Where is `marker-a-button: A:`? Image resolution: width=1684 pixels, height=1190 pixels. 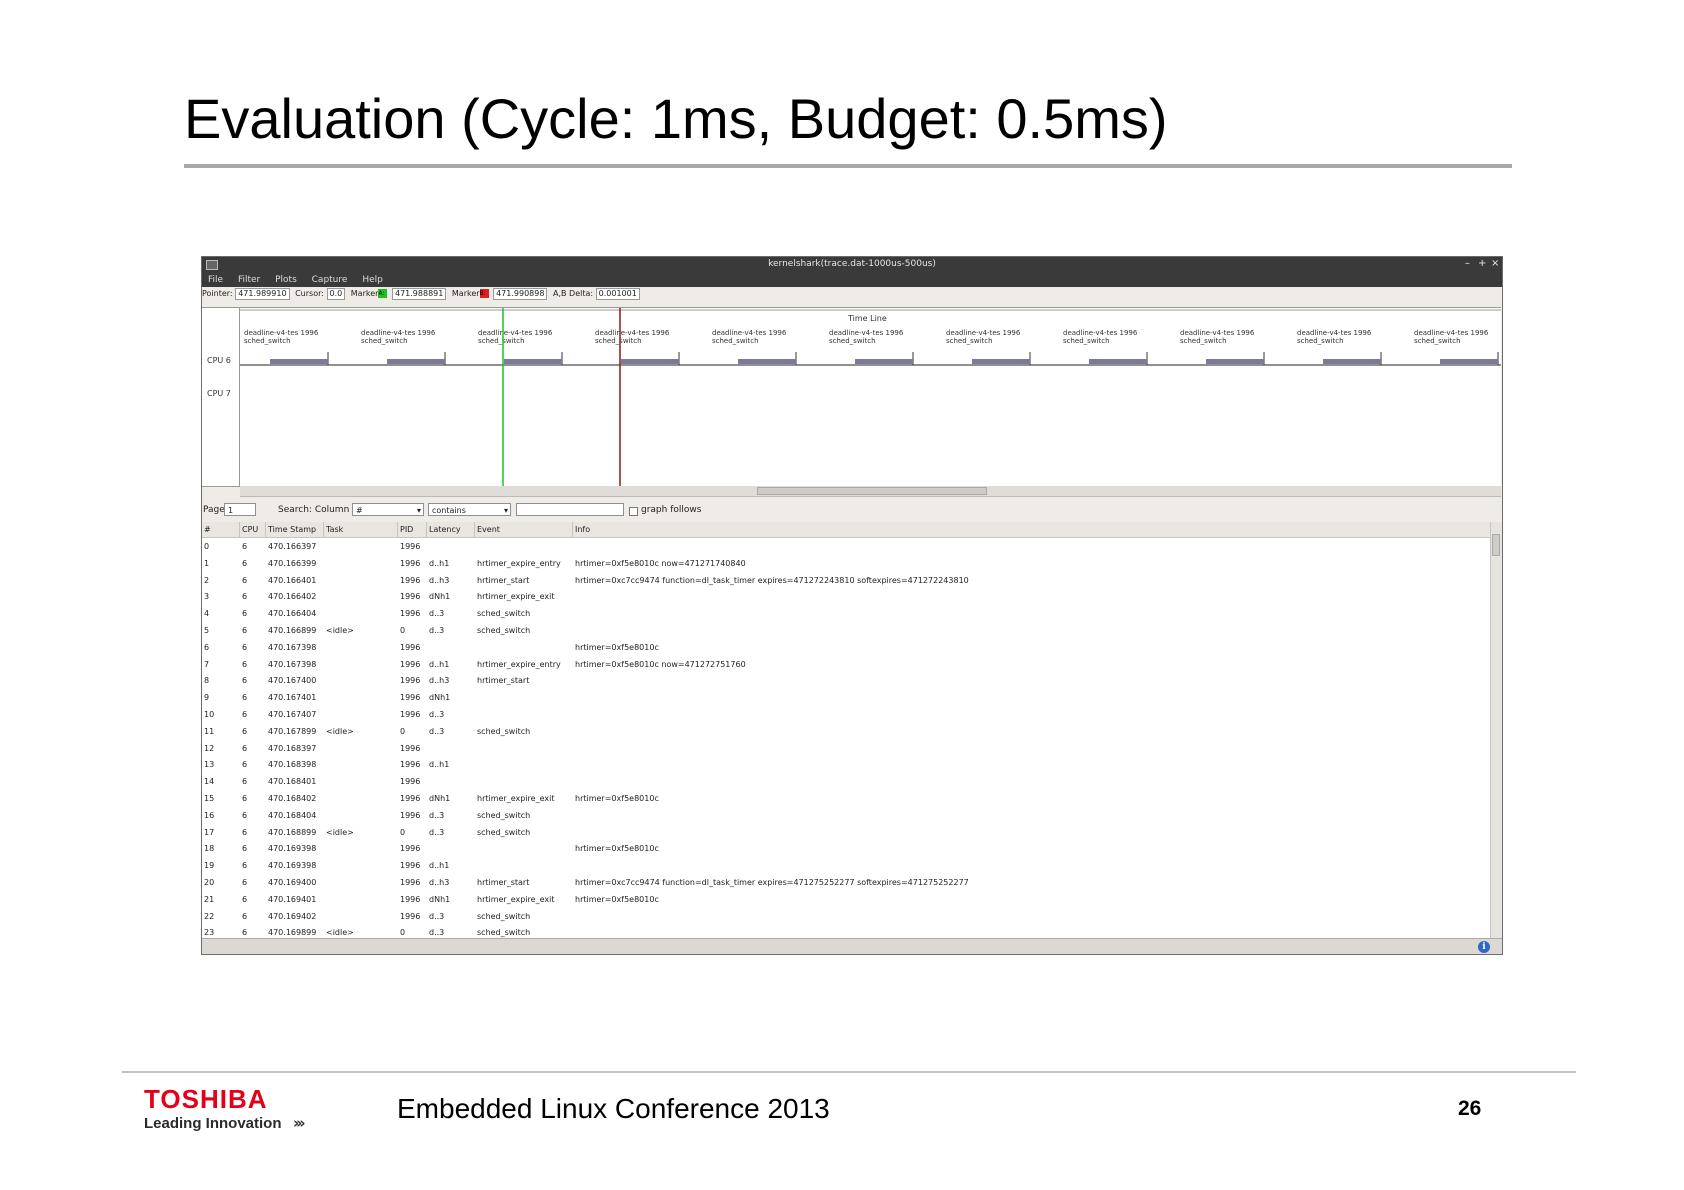
marker-a-button: A: is located at coordinates (383, 293).